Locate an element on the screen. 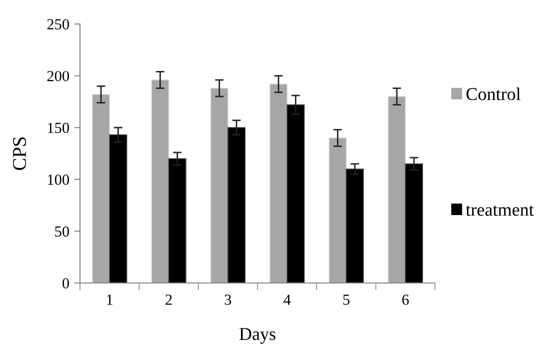  x-tick-label: 5 is located at coordinates (346, 299).